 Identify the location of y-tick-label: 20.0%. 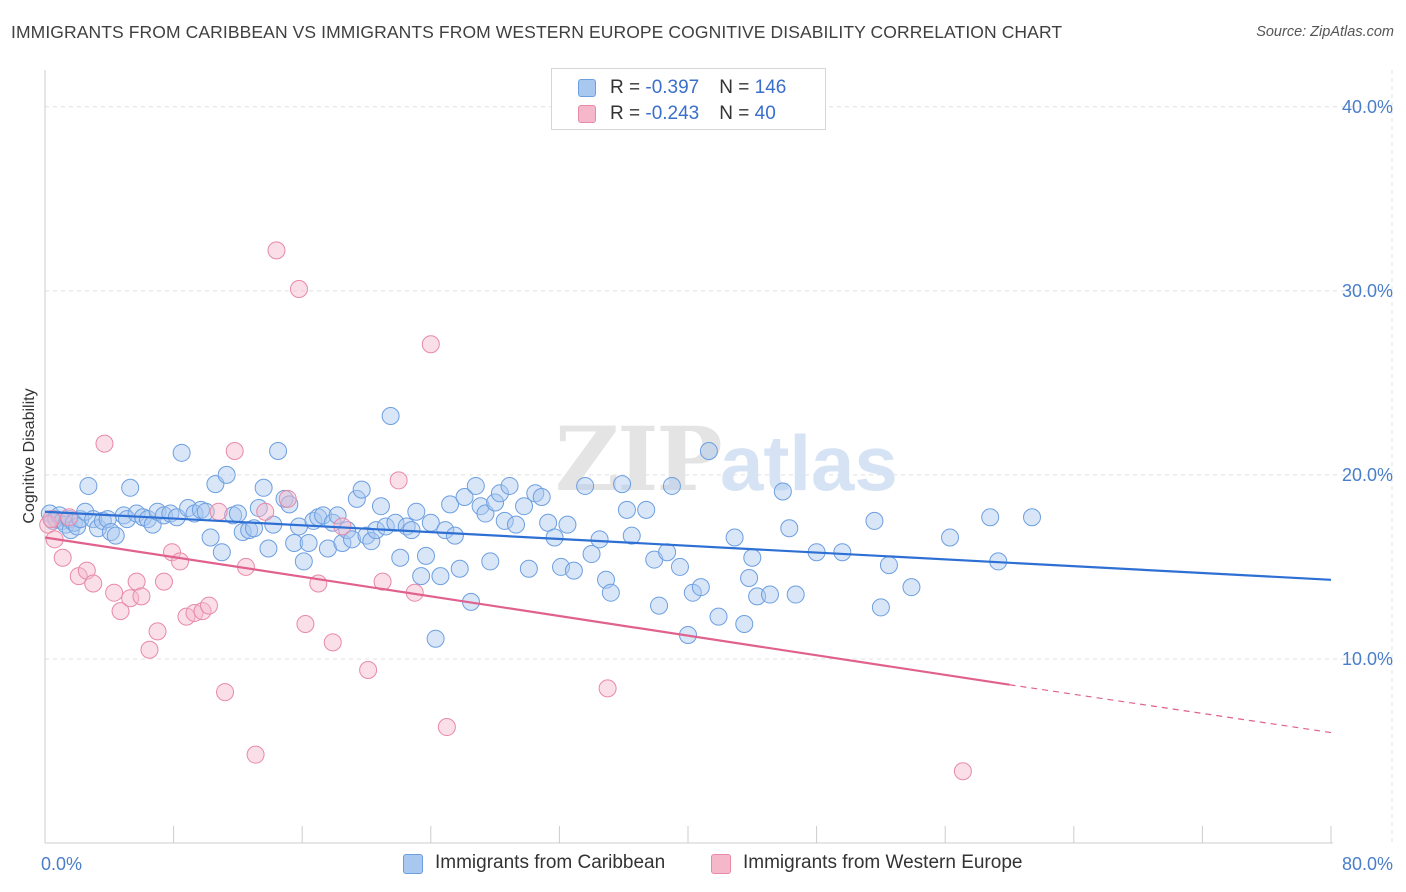
(1367, 475).